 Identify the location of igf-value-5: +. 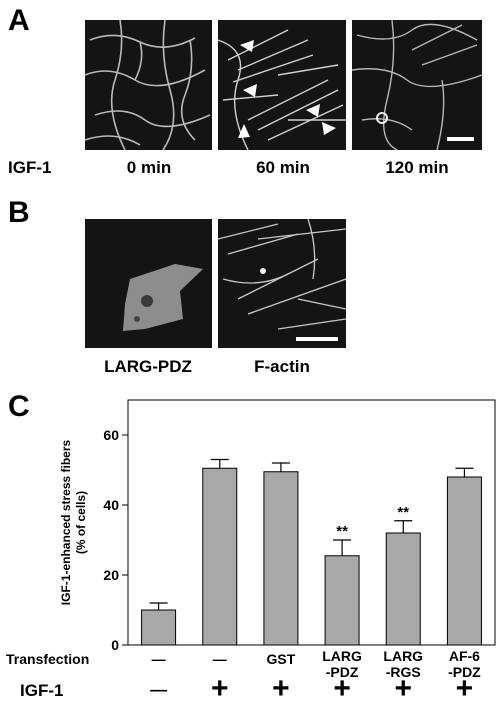
(464, 688).